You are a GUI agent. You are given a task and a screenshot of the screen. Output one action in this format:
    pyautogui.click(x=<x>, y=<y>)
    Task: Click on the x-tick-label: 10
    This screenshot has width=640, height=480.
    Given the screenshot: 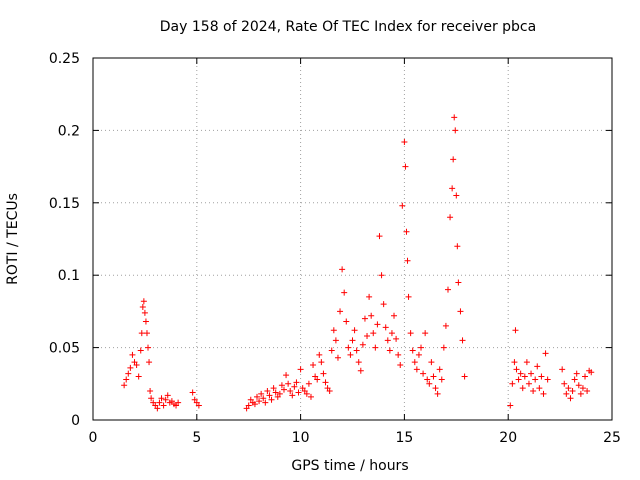 What is the action you would take?
    pyautogui.click(x=301, y=438)
    